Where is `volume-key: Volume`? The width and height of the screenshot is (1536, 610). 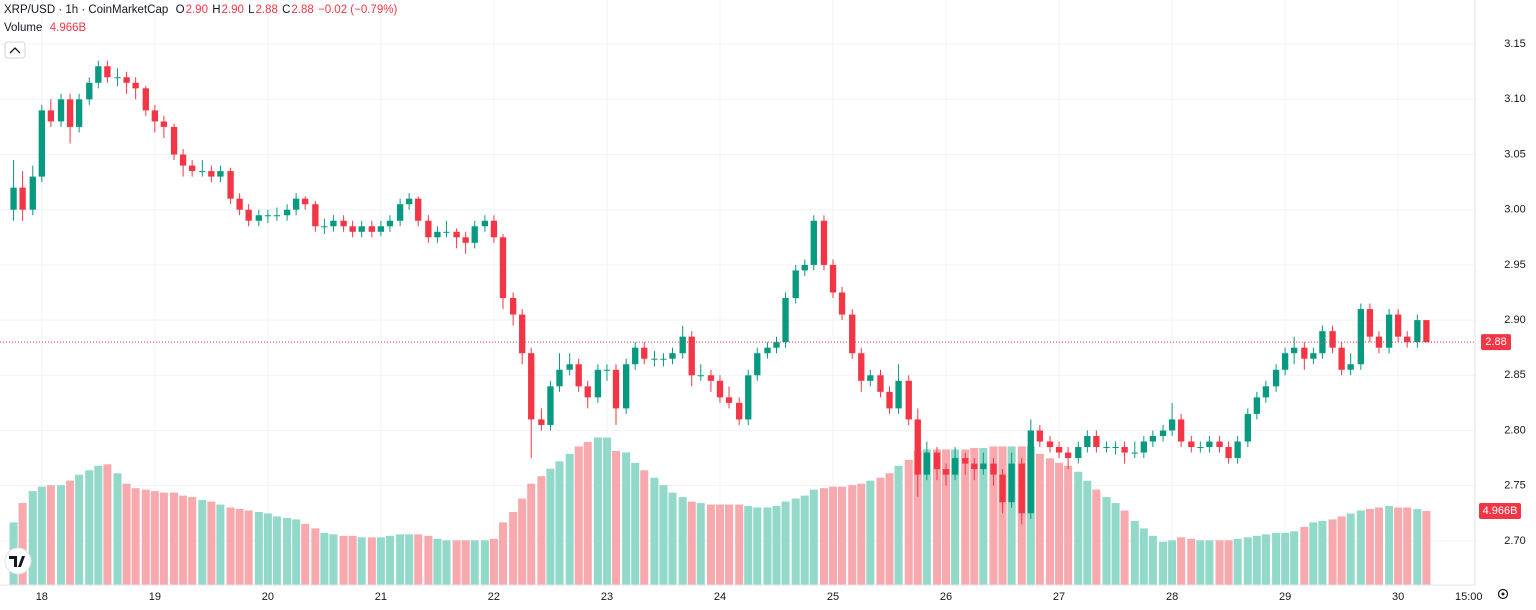 volume-key: Volume is located at coordinates (23, 28).